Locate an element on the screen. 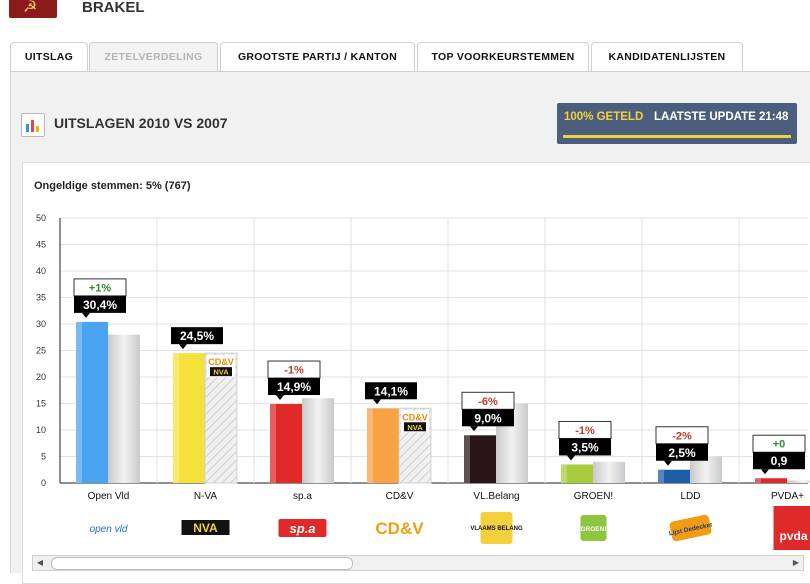 The height and width of the screenshot is (584, 810). pvda-logo-icon is located at coordinates (792, 528).